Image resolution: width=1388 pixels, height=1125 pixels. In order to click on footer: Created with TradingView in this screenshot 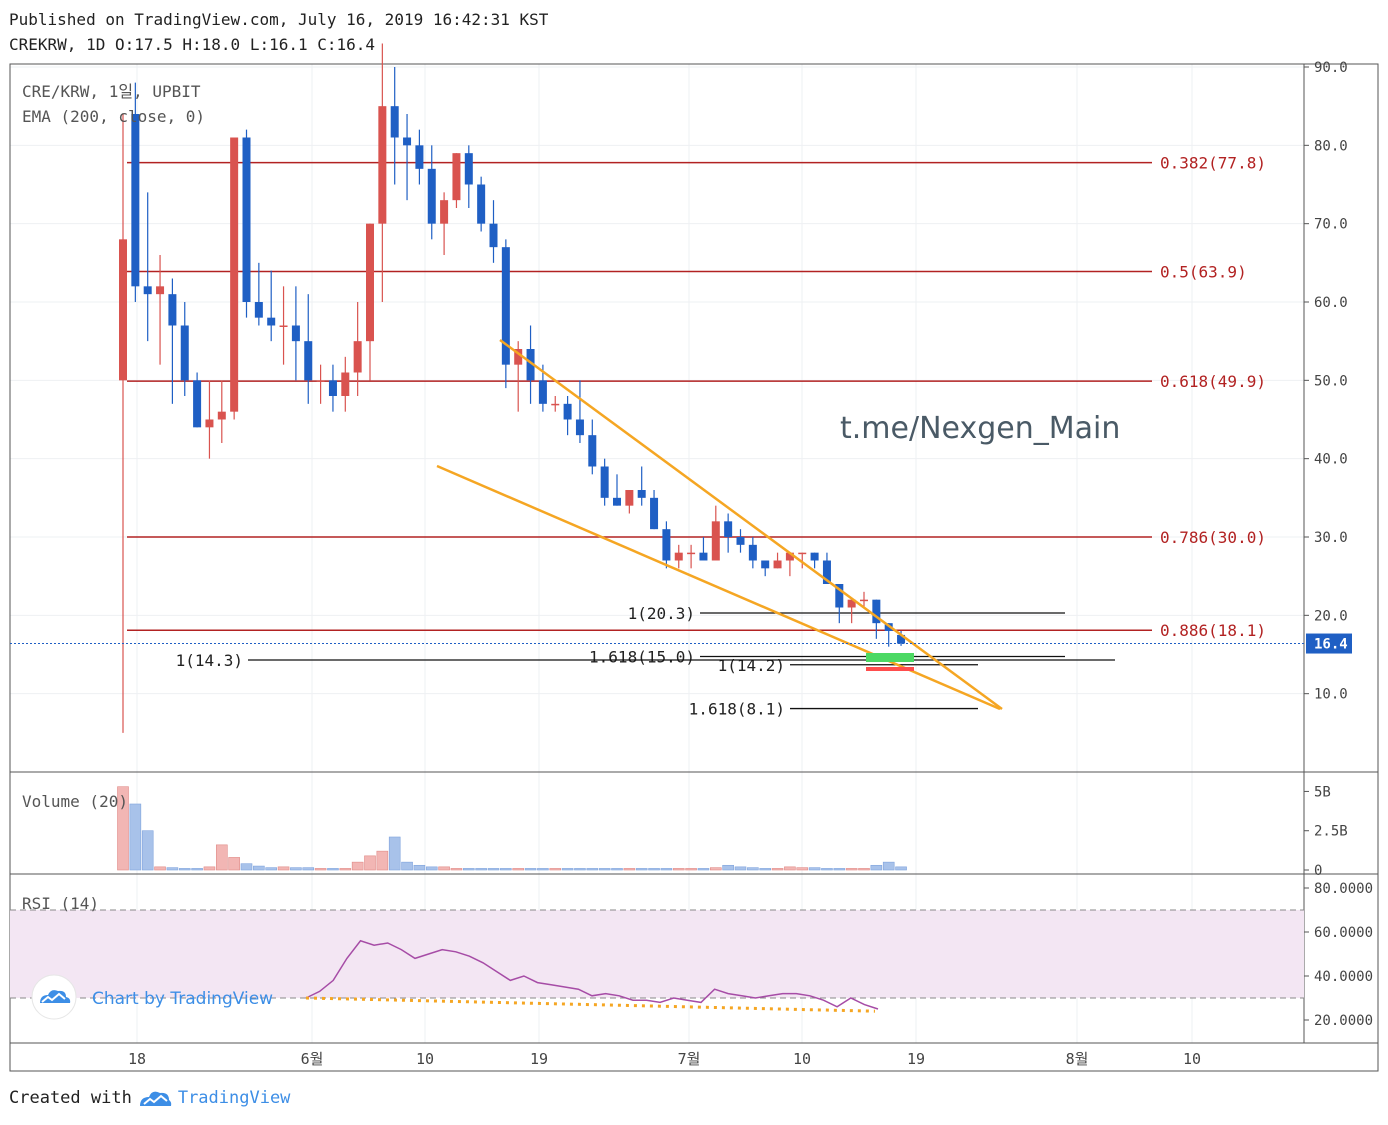, I will do `click(149, 1098)`.